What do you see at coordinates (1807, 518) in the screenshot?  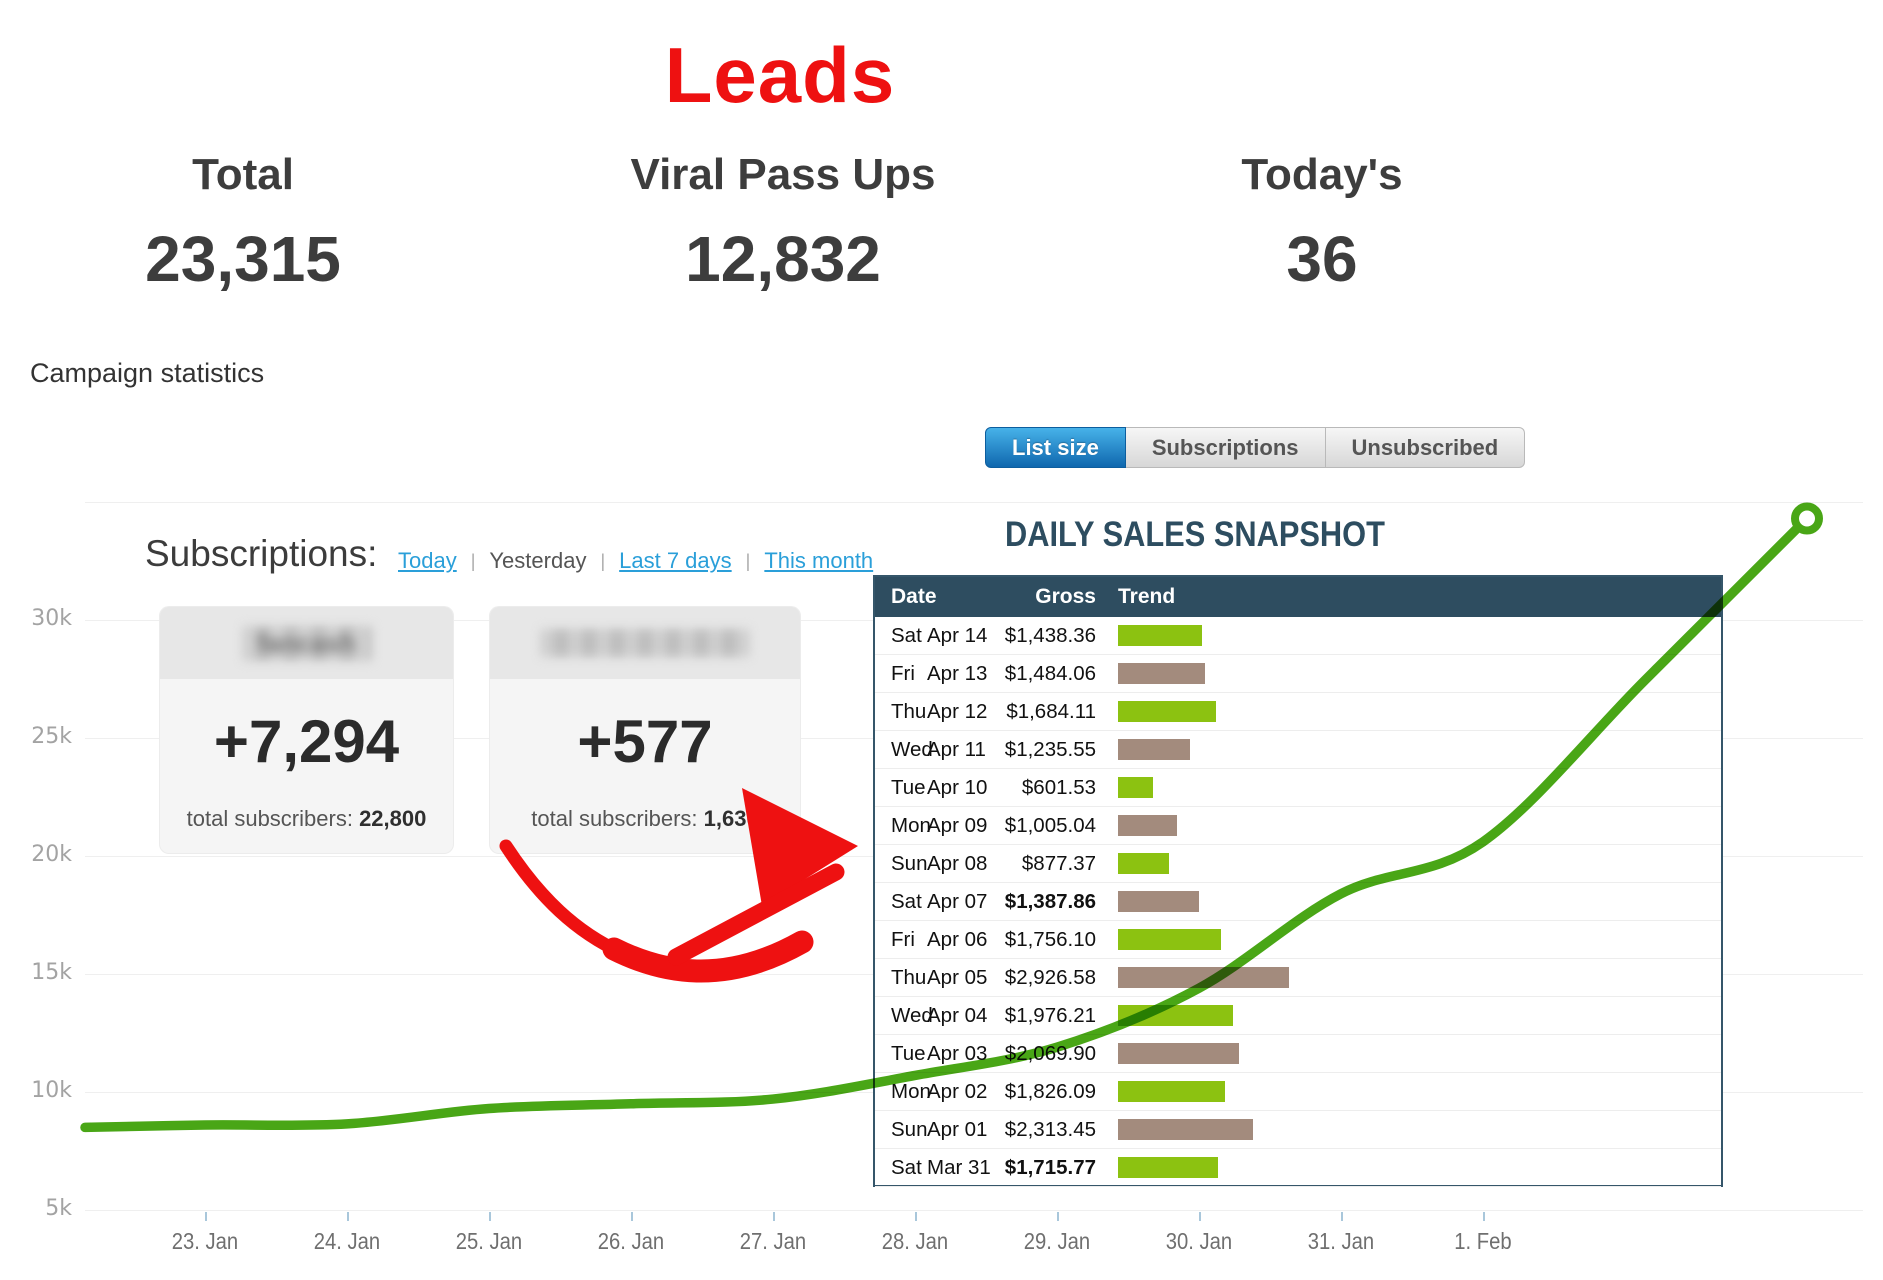 I see `trend-line-end-marker` at bounding box center [1807, 518].